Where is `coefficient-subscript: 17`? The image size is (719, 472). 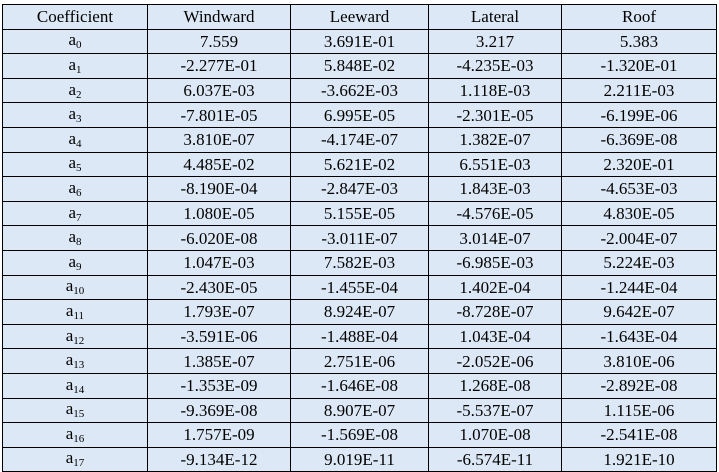
coefficient-subscript: 17 is located at coordinates (79, 463).